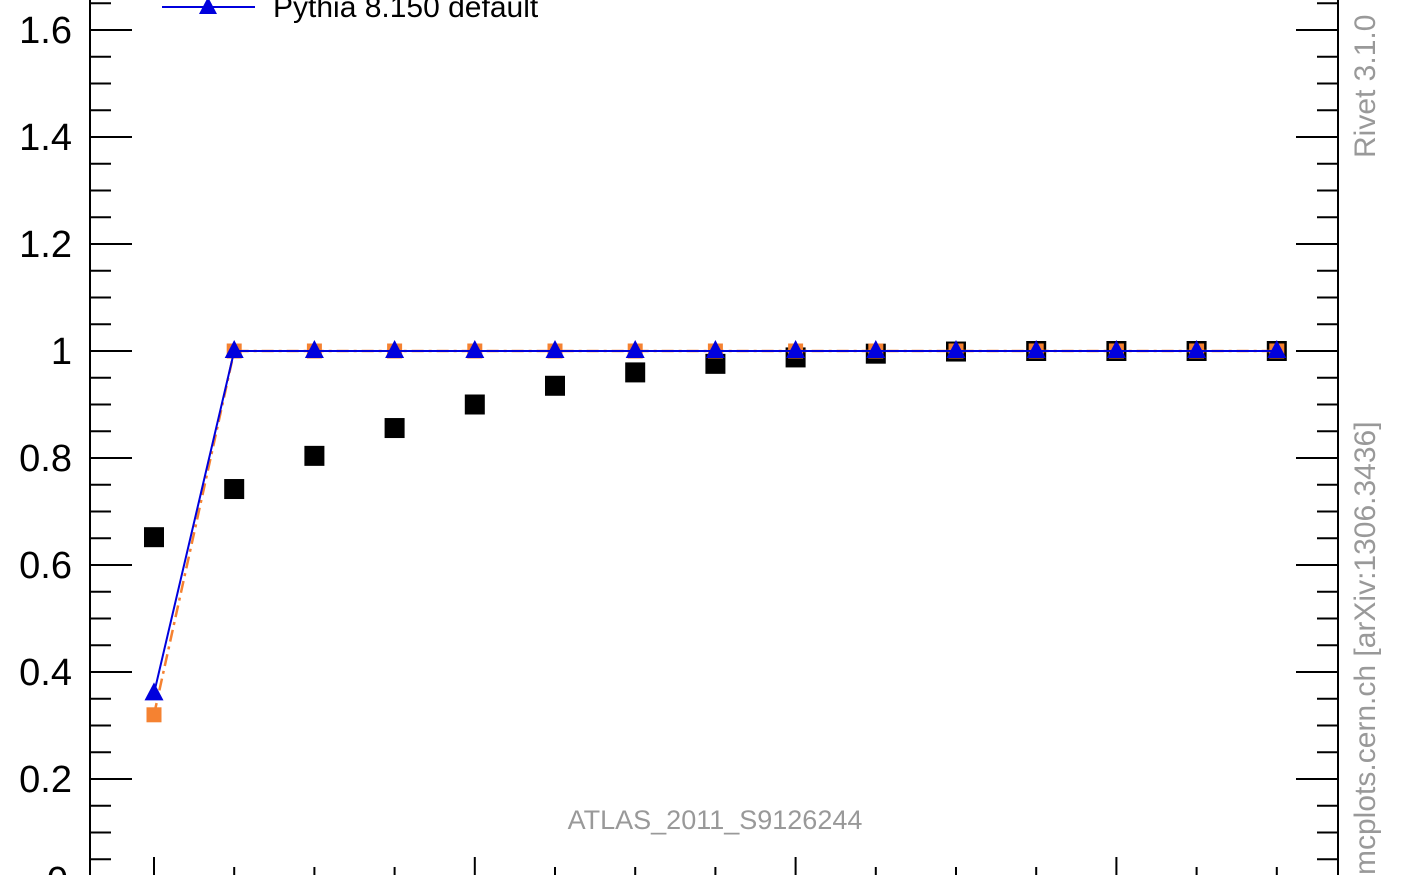  What do you see at coordinates (715, 820) in the screenshot?
I see `analysis-label: ATLAS_2011_S9126244` at bounding box center [715, 820].